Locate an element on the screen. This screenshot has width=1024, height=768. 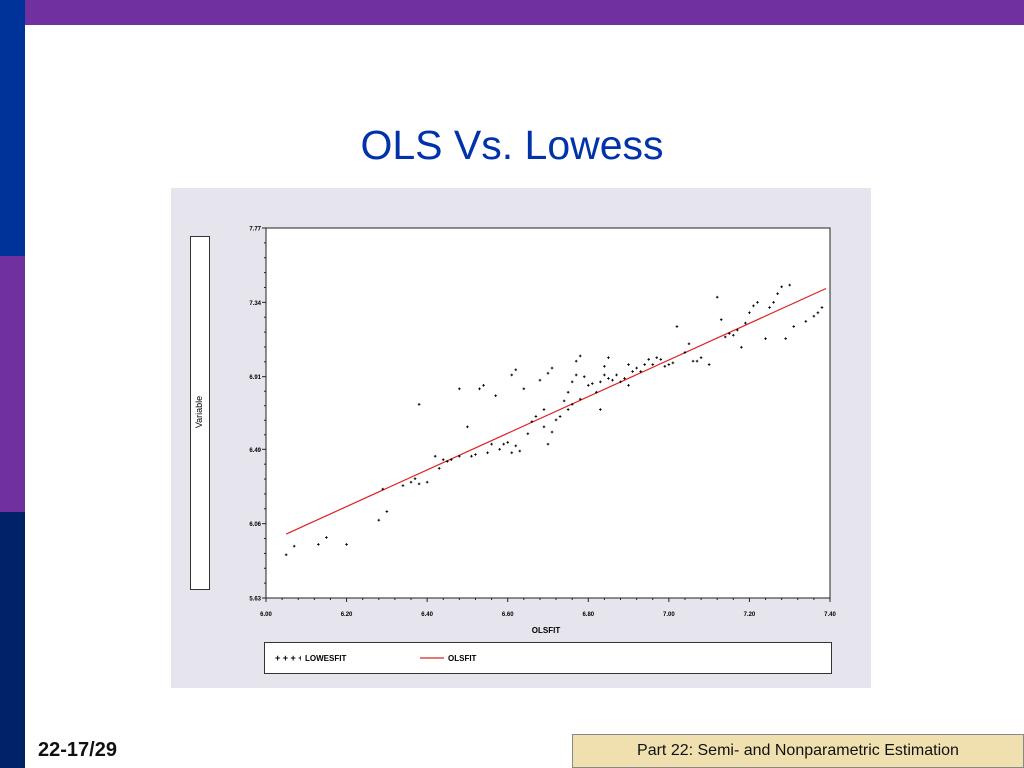
y-tick-label: 6.06 is located at coordinates (255, 525).